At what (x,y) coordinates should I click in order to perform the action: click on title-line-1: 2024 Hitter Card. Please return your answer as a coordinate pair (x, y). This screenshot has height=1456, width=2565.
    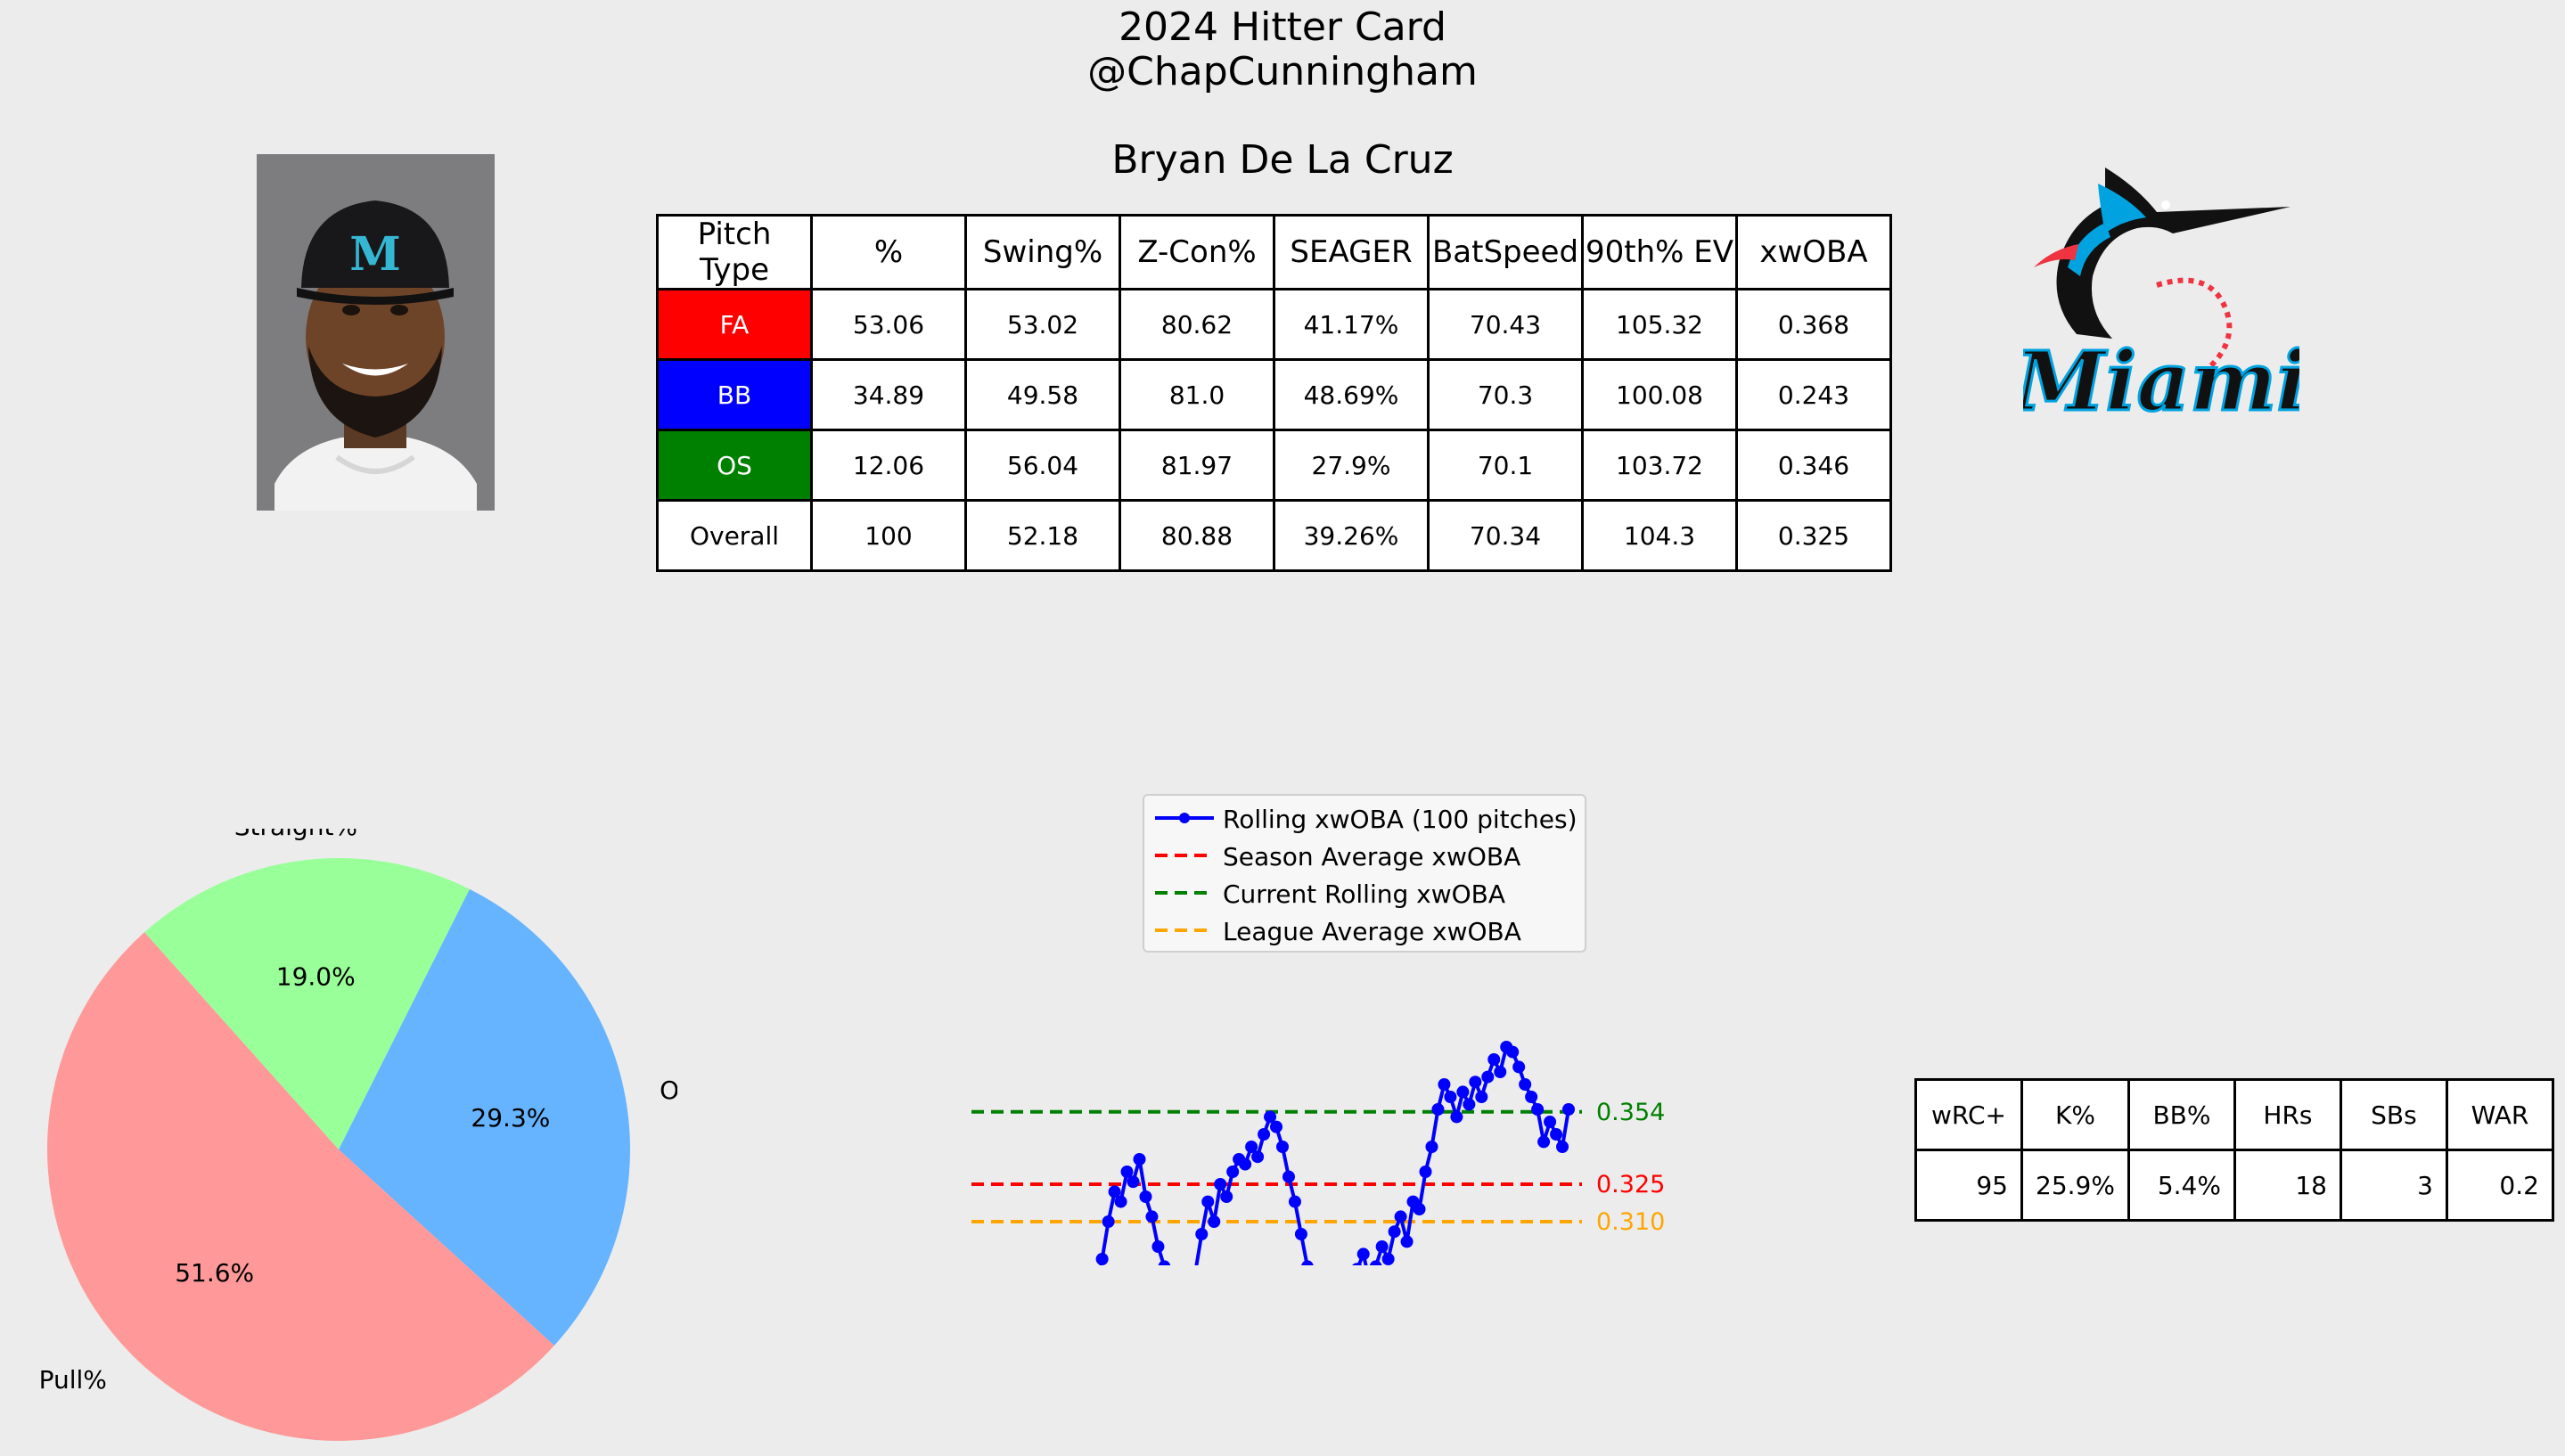
    Looking at the image, I should click on (1282, 27).